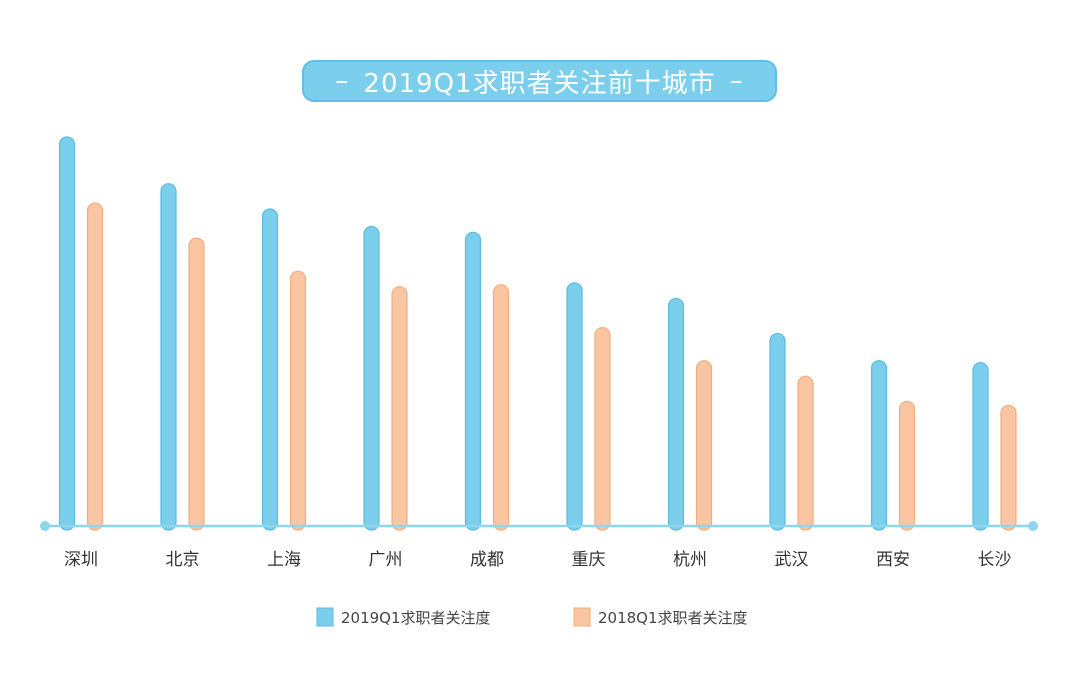 The image size is (1080, 673). Describe the element at coordinates (893, 560) in the screenshot. I see `x-tick-label: 西安` at that location.